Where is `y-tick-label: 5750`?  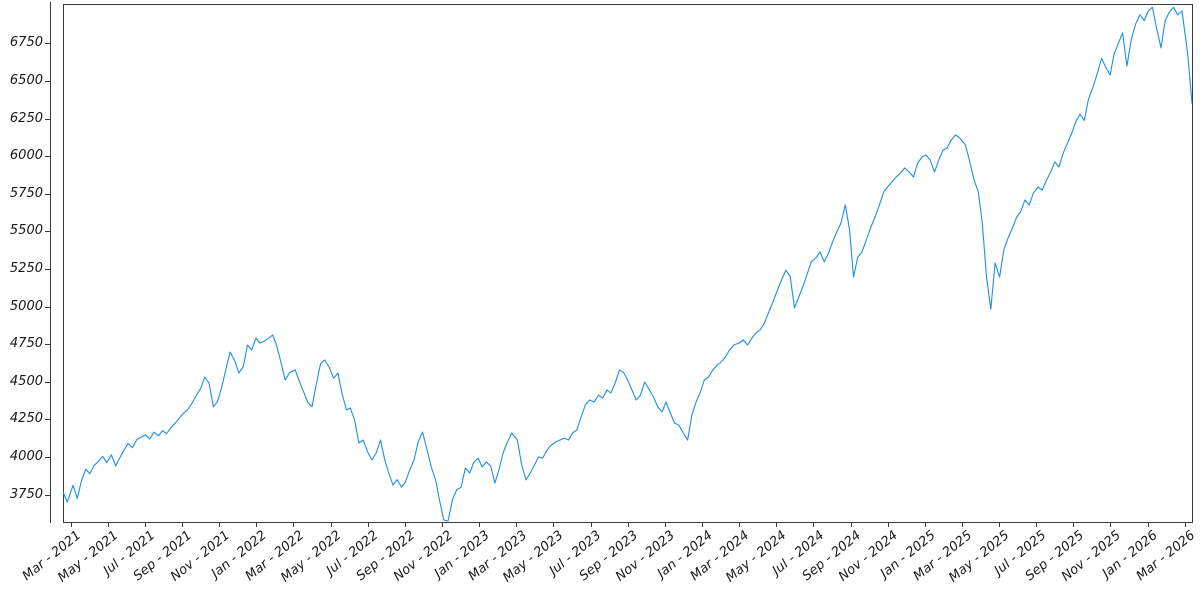
y-tick-label: 5750 is located at coordinates (26, 193).